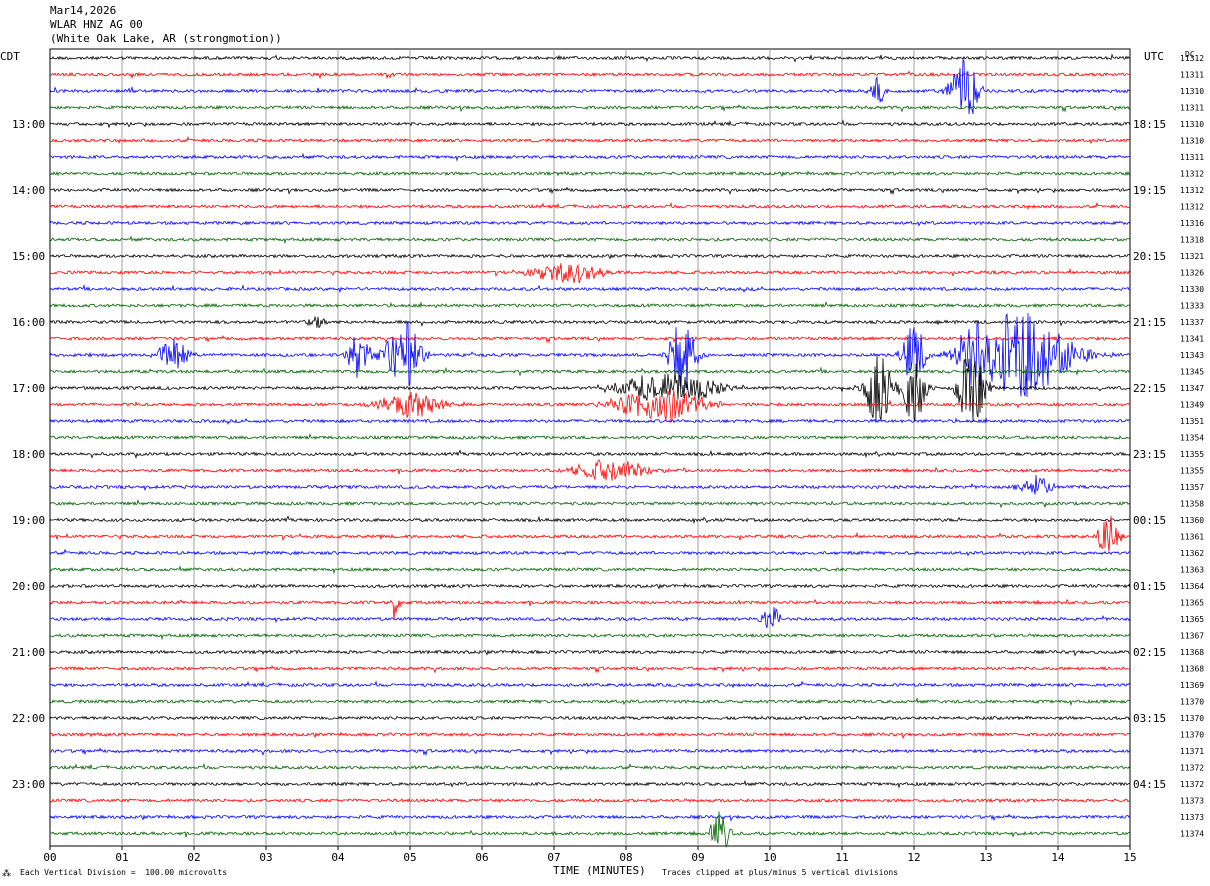  What do you see at coordinates (28, 256) in the screenshot?
I see `left-hour-label: 15:00` at bounding box center [28, 256].